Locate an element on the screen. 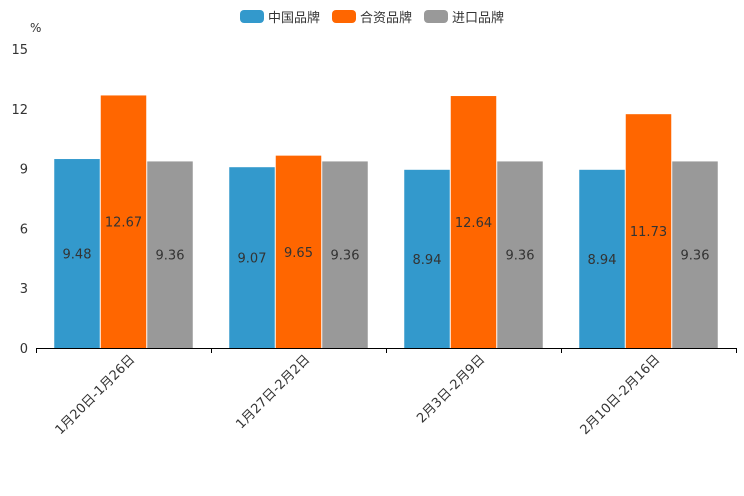 This screenshot has width=744, height=496. x-tick-label: 1月20日-1月26日 is located at coordinates (96, 395).